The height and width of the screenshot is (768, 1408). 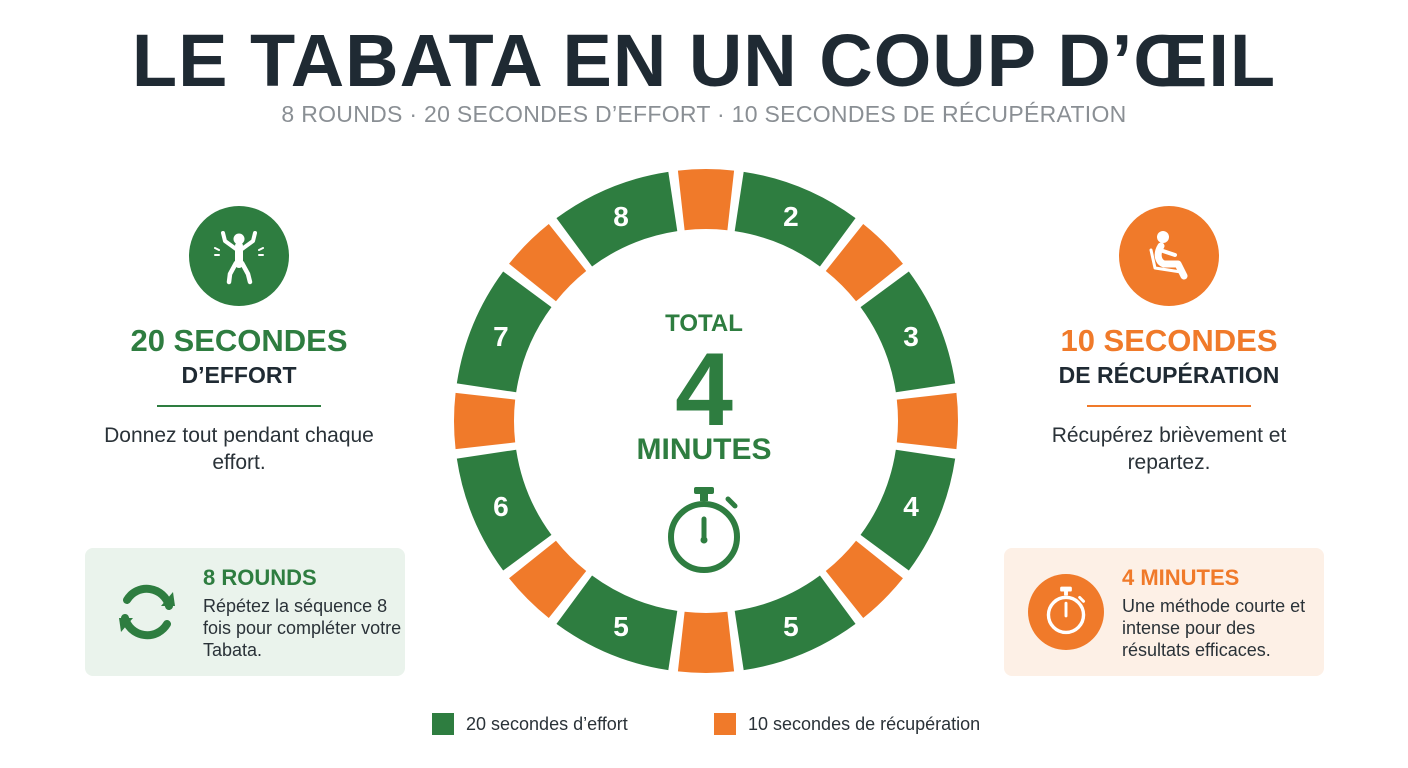 What do you see at coordinates (1169, 256) in the screenshot?
I see `resting-person-icon` at bounding box center [1169, 256].